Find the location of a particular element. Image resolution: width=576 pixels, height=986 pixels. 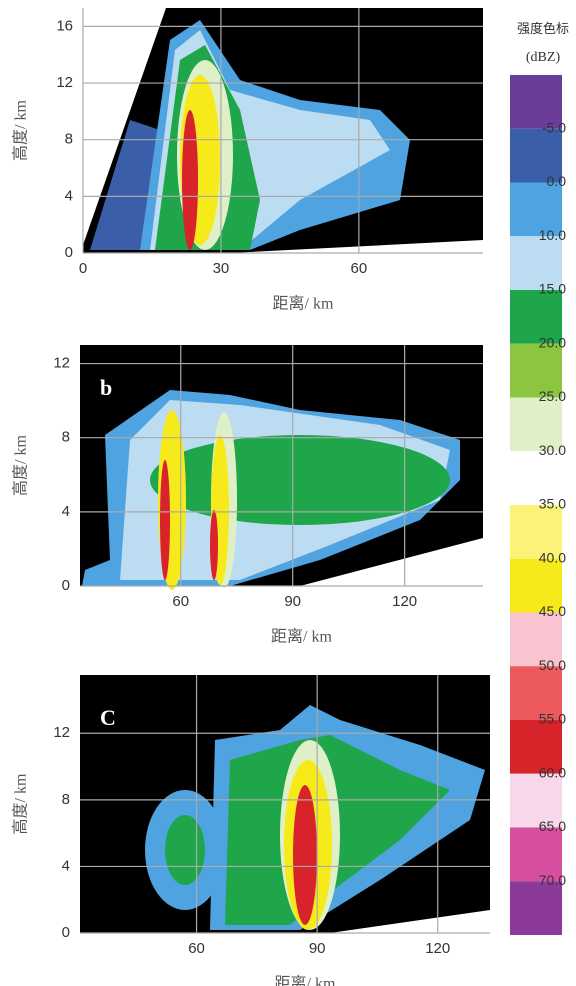

colorbar-label: 60.0 is located at coordinates (552, 772).